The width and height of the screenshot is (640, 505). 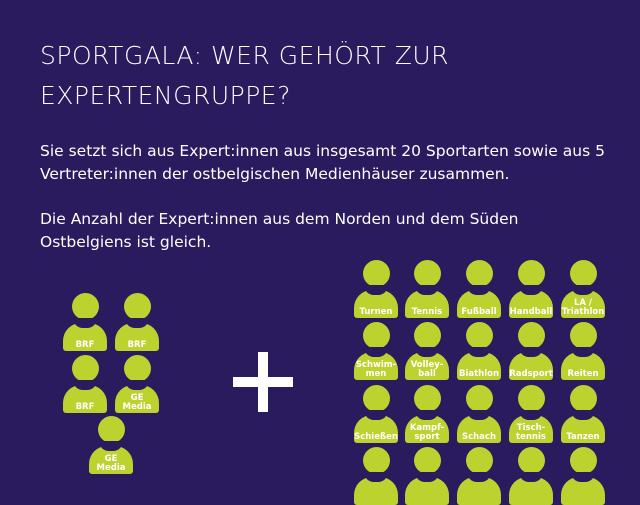 I want to click on person-body: Radsport, so click(x=531, y=363).